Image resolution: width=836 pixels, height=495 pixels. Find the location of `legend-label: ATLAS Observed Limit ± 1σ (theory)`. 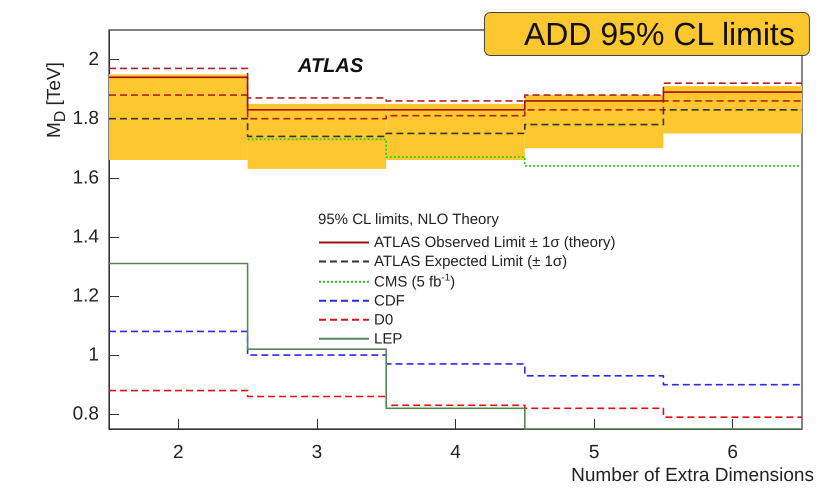

legend-label: ATLAS Observed Limit ± 1σ (theory) is located at coordinates (495, 242).